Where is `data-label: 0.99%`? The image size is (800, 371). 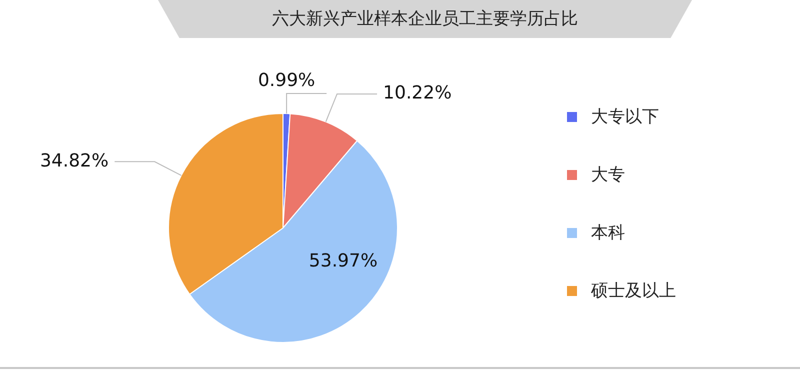 data-label: 0.99% is located at coordinates (287, 81).